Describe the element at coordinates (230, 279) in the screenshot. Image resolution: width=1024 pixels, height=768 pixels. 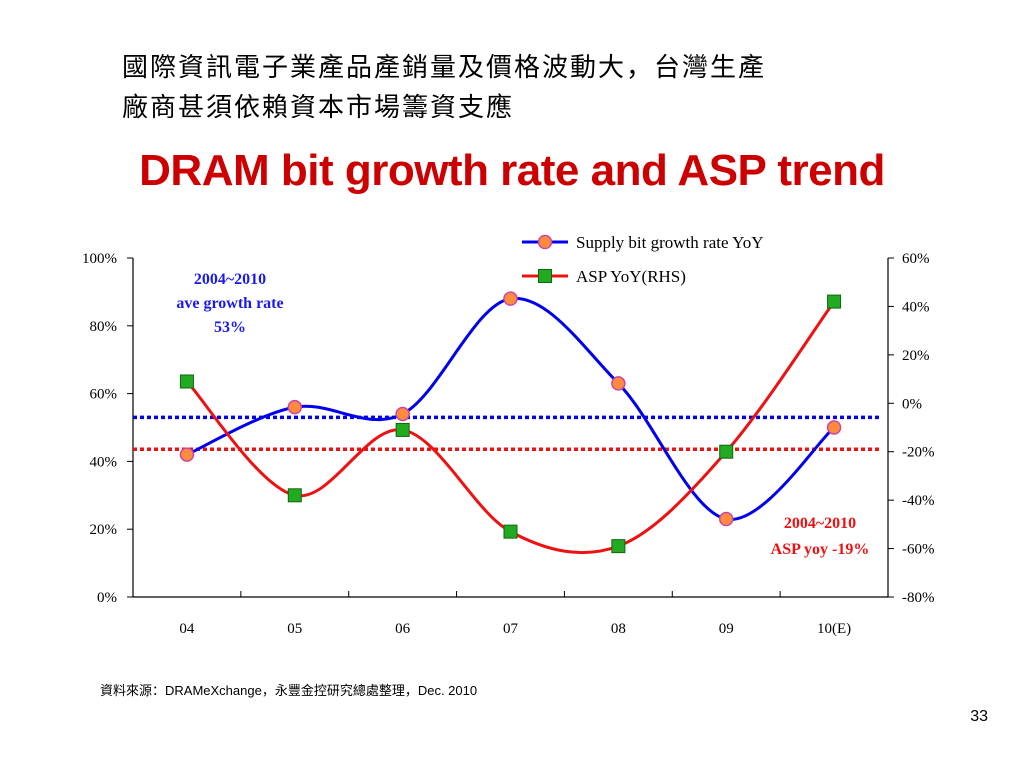
I see `annotation-avg-growth-line: 2004~2010` at that location.